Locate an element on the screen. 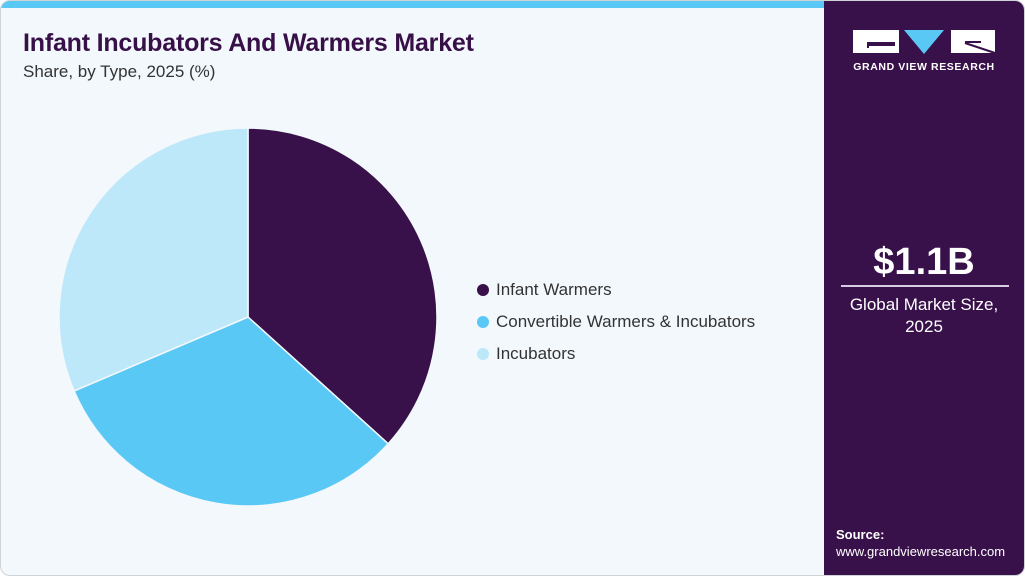 Image resolution: width=1025 pixels, height=576 pixels. market-size-value: $1.1B is located at coordinates (924, 262).